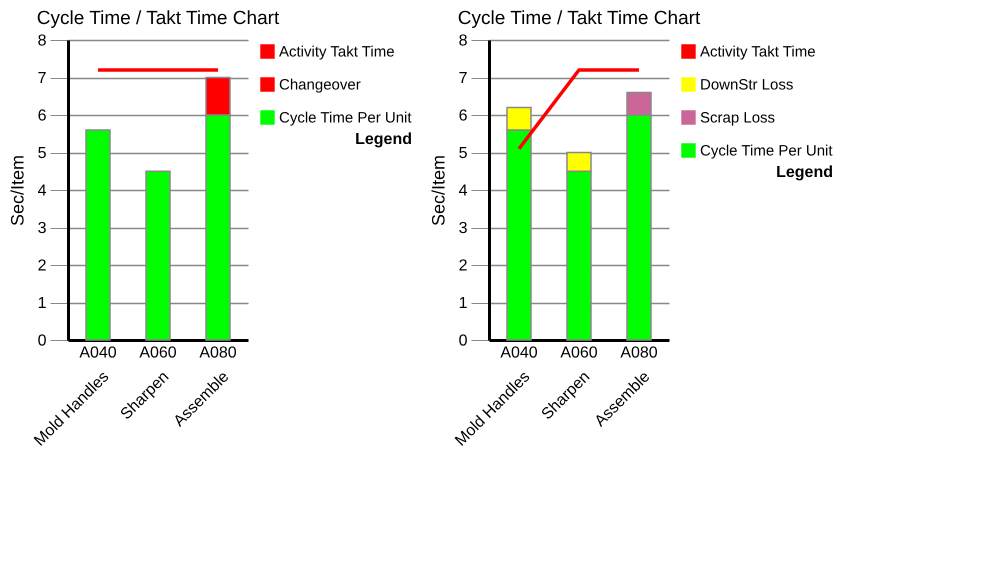 The width and height of the screenshot is (994, 585). I want to click on legend-label: Changeover, so click(320, 85).